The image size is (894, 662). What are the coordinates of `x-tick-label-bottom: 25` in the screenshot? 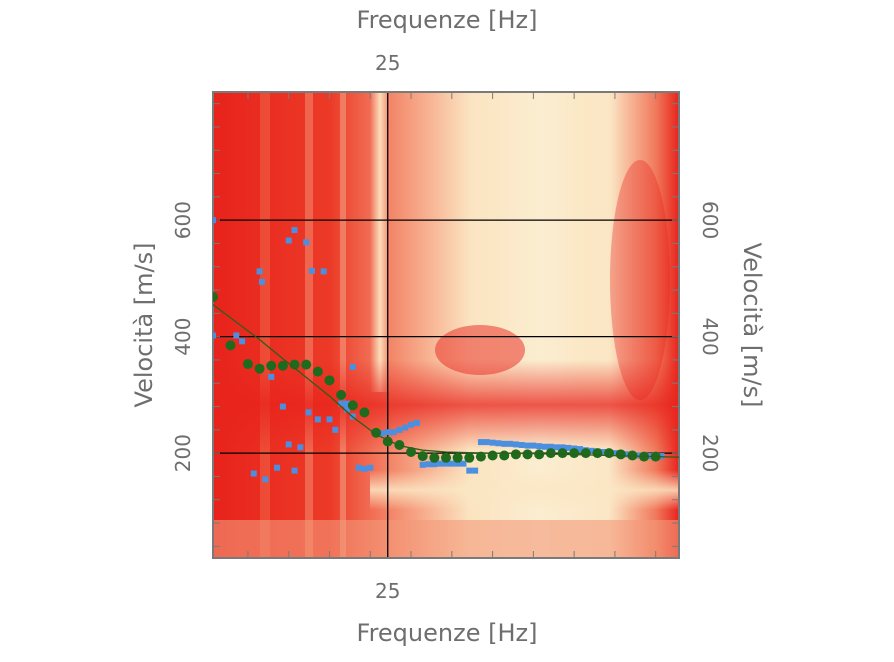 It's located at (387, 591).